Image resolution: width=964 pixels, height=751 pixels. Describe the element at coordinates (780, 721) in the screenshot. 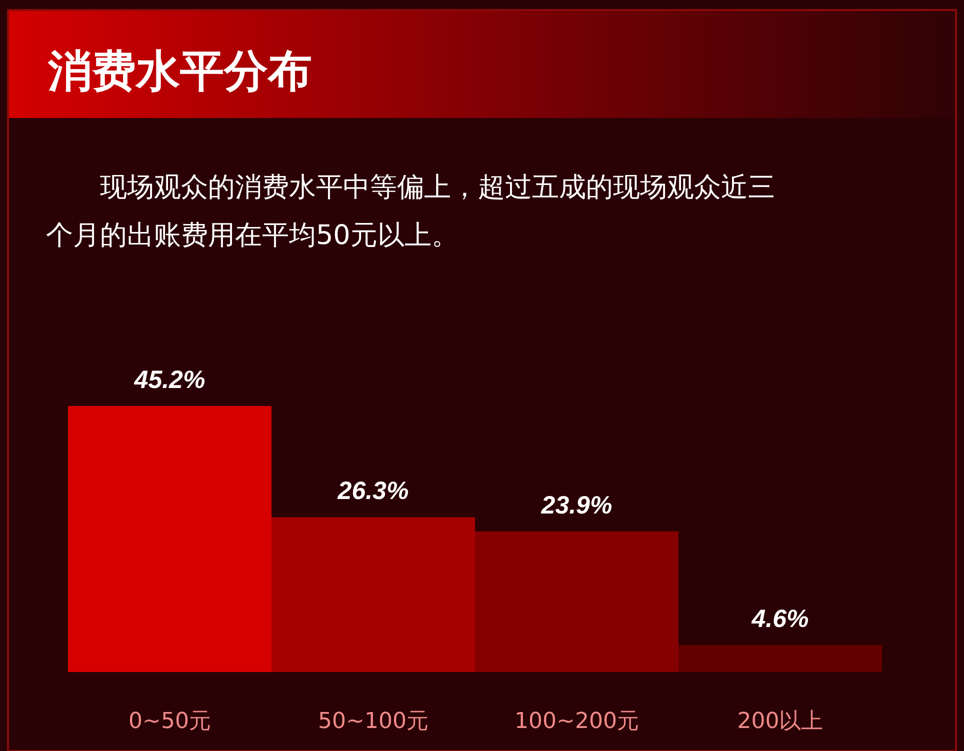

I see `x-tick-label: 200以上` at that location.